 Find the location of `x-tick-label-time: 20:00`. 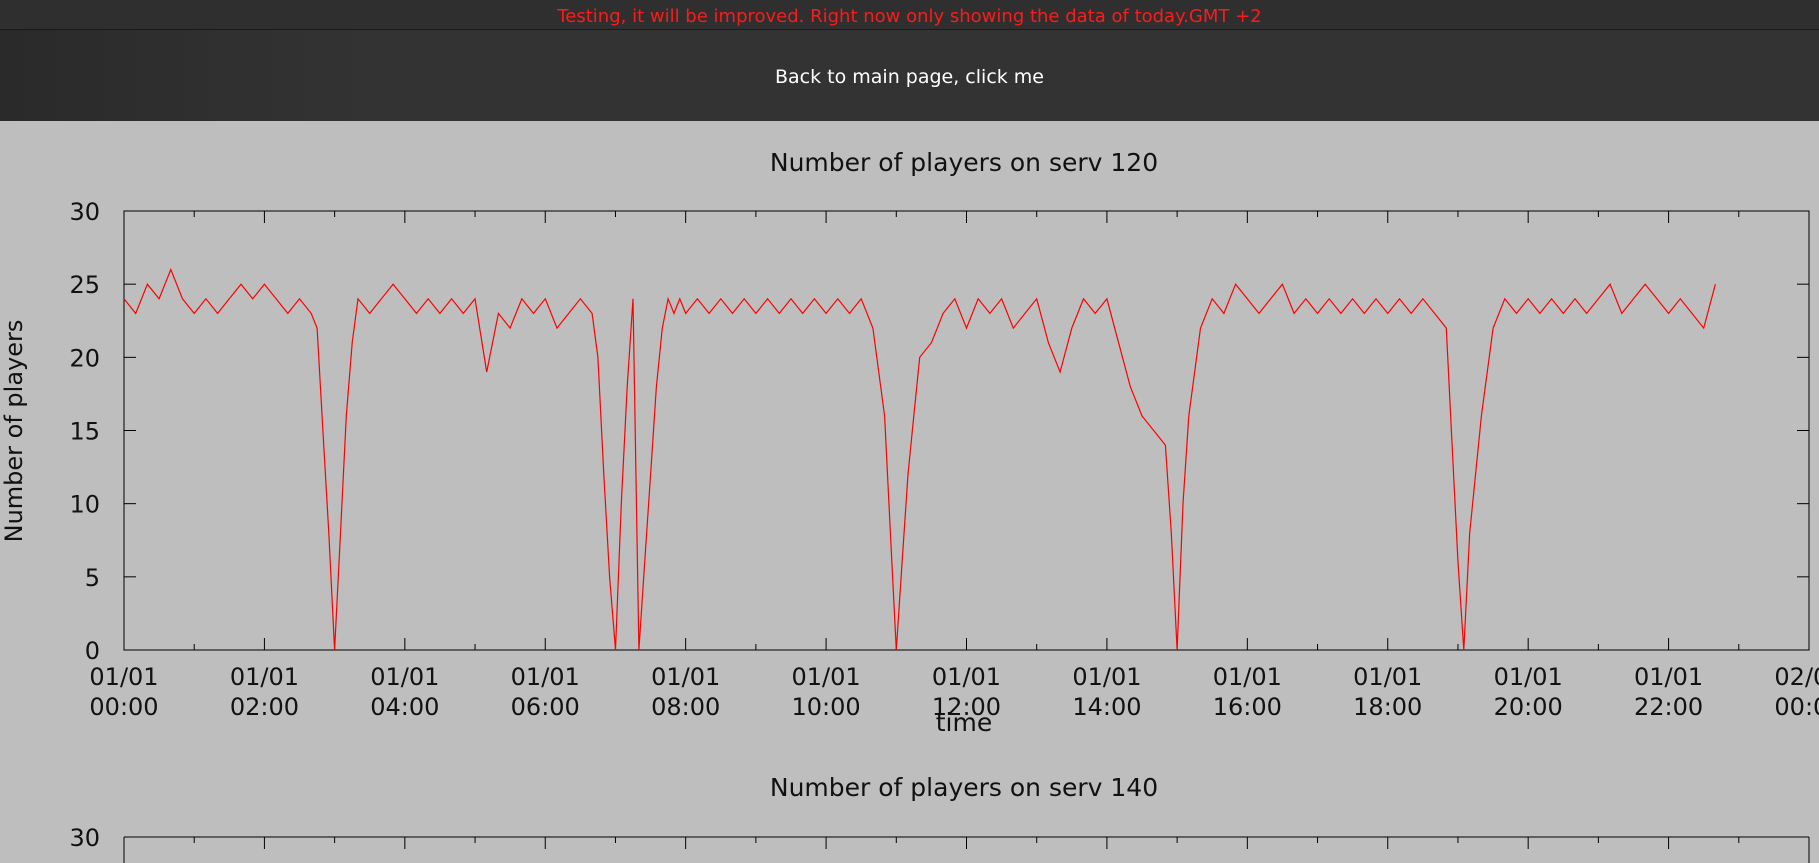

x-tick-label-time: 20:00 is located at coordinates (1528, 707).